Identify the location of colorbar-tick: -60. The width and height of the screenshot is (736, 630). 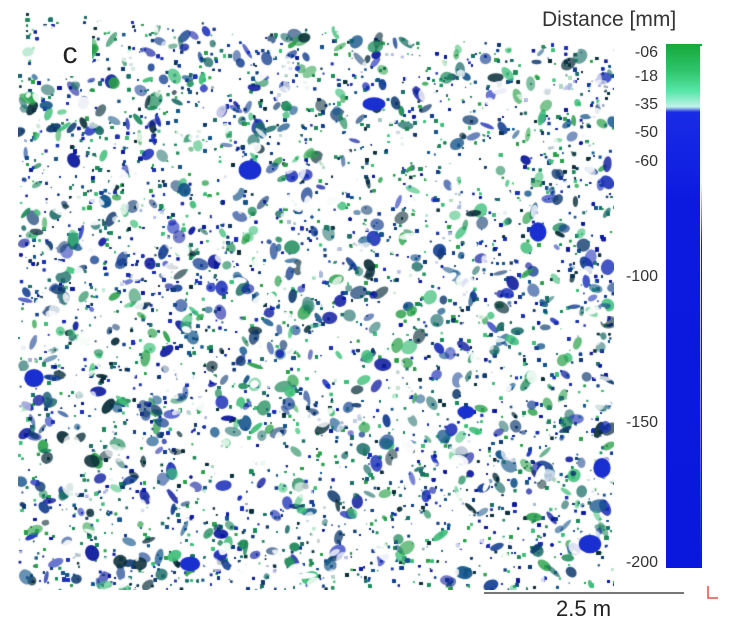
(646, 161).